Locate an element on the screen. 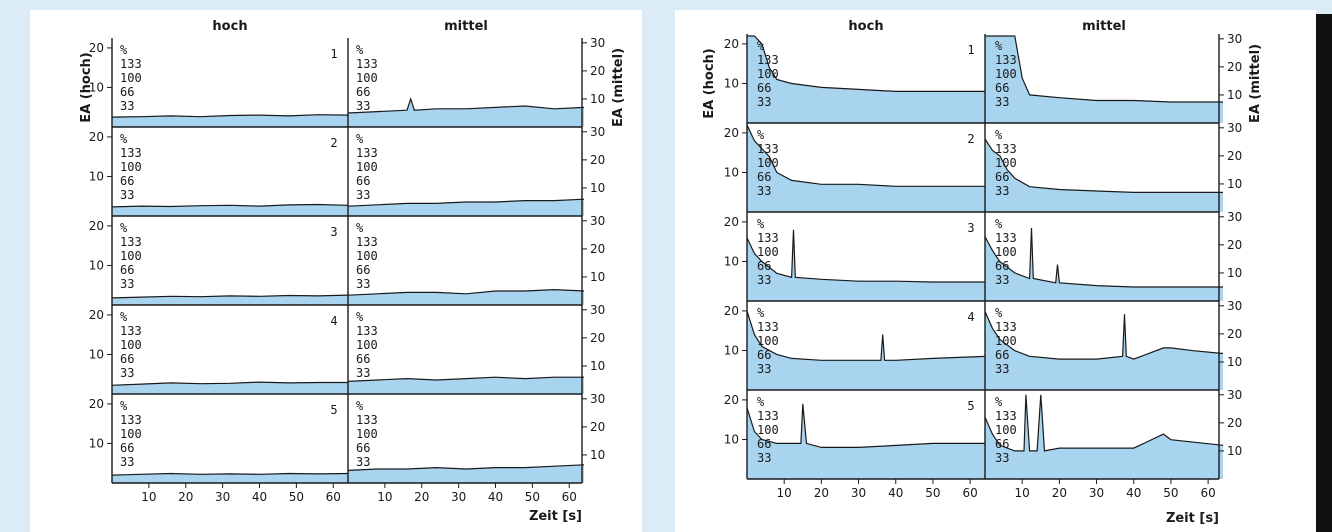 The image size is (1332, 532). row-label-2: 2 is located at coordinates (333, 143).